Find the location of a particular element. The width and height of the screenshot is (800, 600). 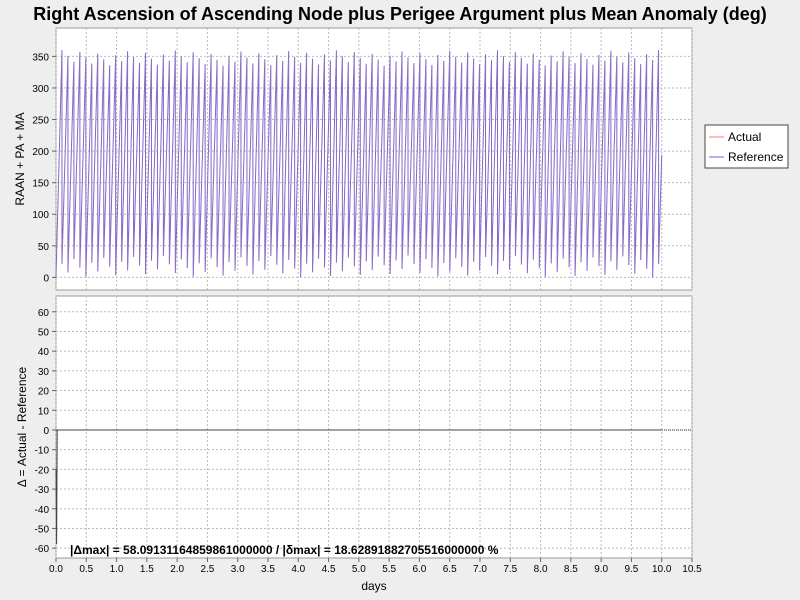

x-tick-label: 1.5 is located at coordinates (147, 569).